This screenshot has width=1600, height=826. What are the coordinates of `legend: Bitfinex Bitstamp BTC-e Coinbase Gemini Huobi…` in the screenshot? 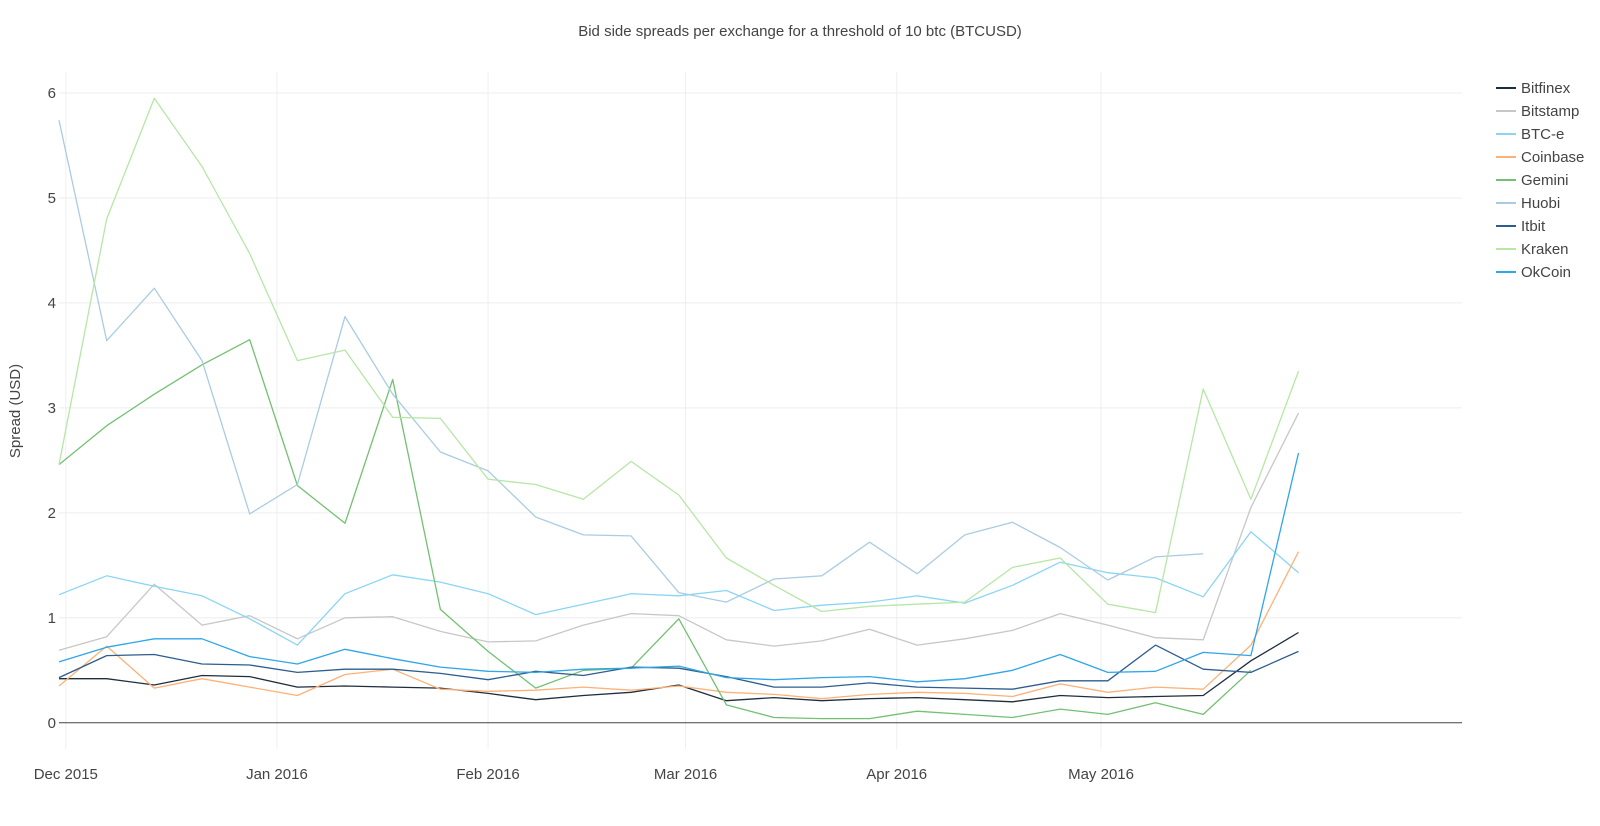 It's located at (1540, 180).